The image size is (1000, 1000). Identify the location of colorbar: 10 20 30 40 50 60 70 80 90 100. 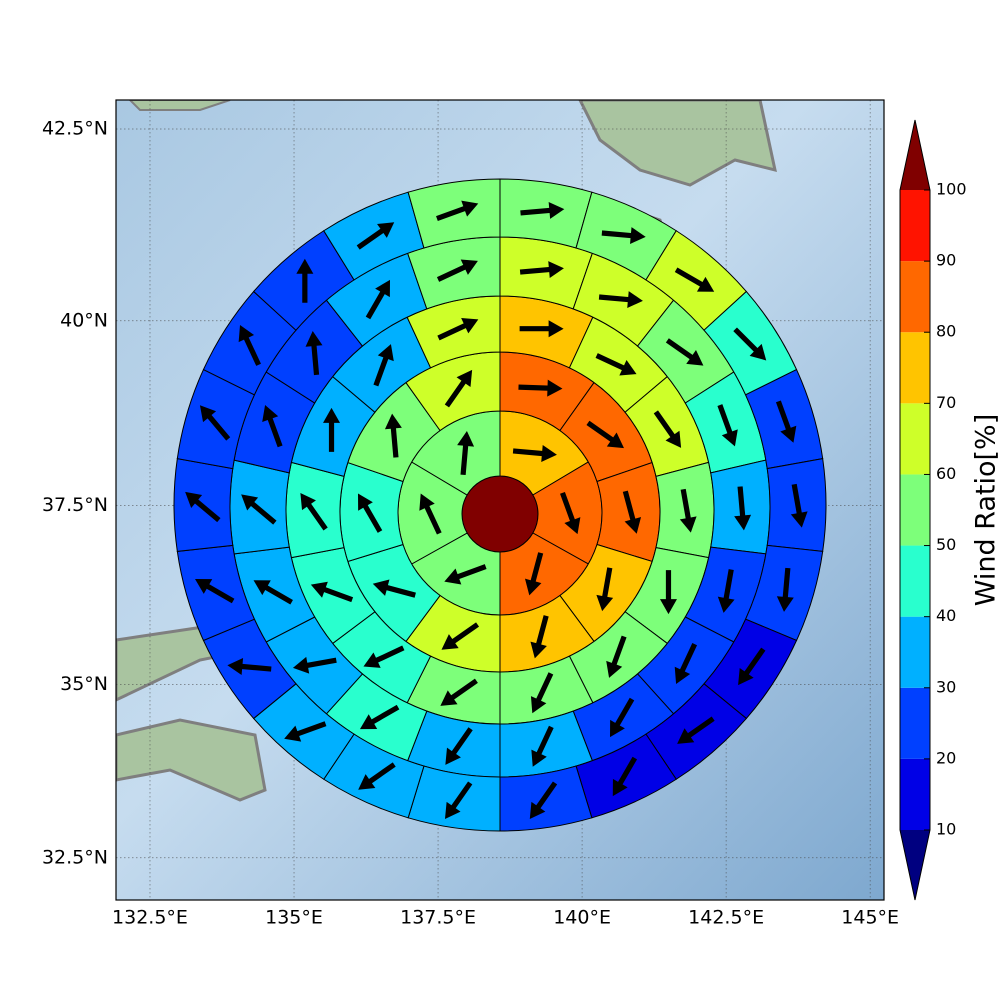
(933, 510).